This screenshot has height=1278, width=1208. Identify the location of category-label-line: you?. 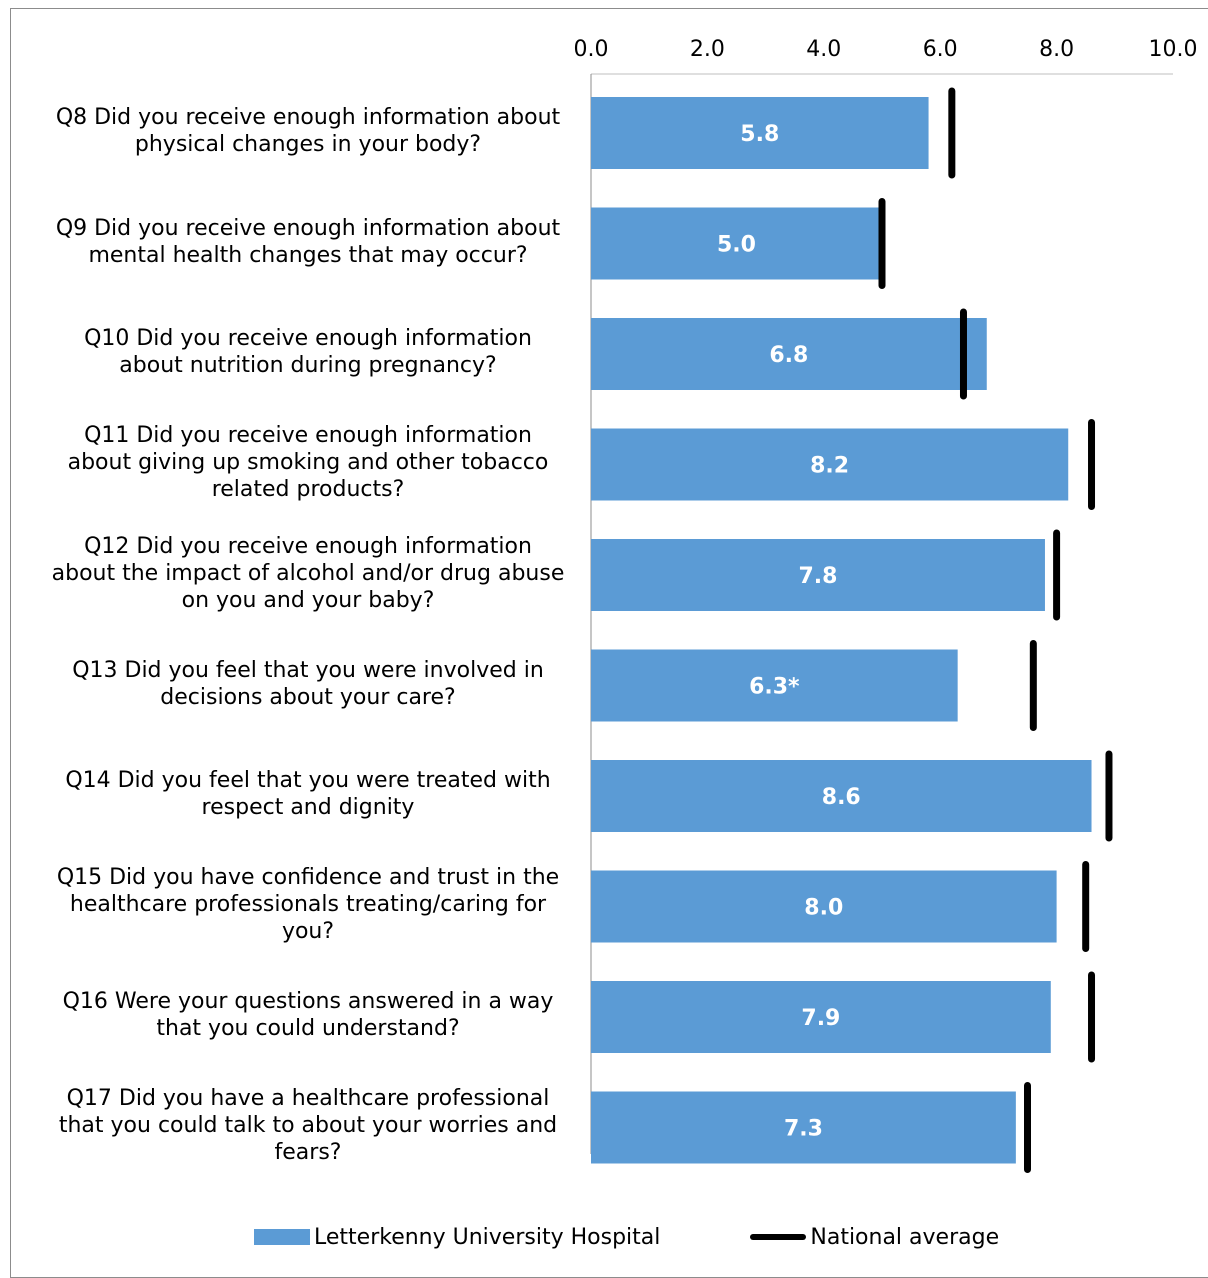
(308, 931).